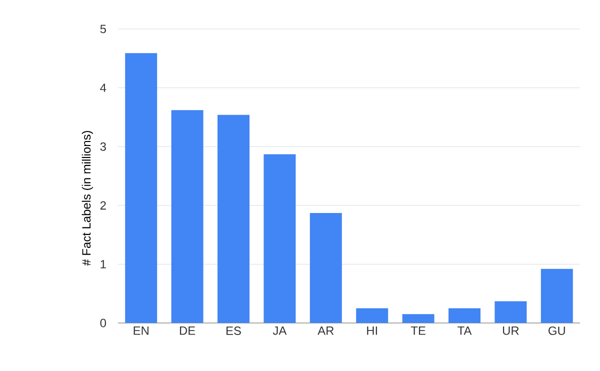 The height and width of the screenshot is (371, 600). I want to click on y-axis-title: # Fact Labels (in millions), so click(87, 198).